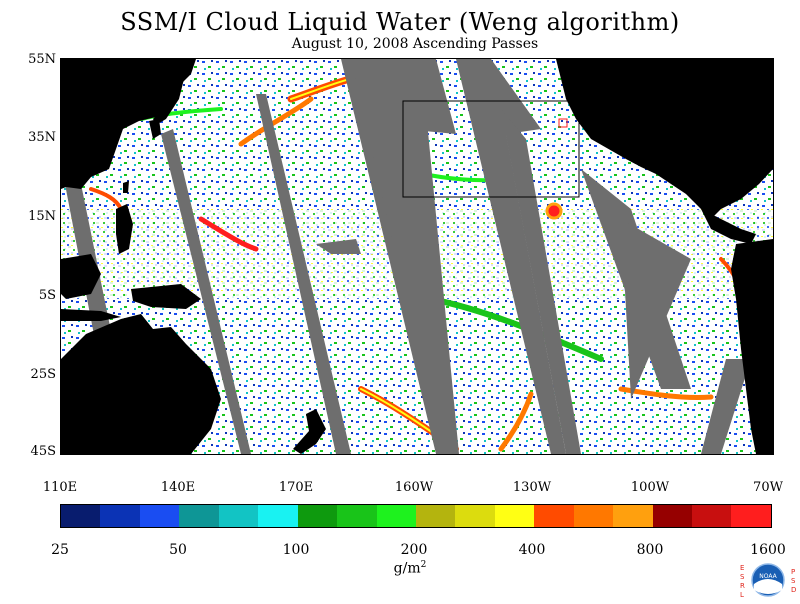 The width and height of the screenshot is (800, 604). I want to click on lat-label: 25S, so click(43, 374).